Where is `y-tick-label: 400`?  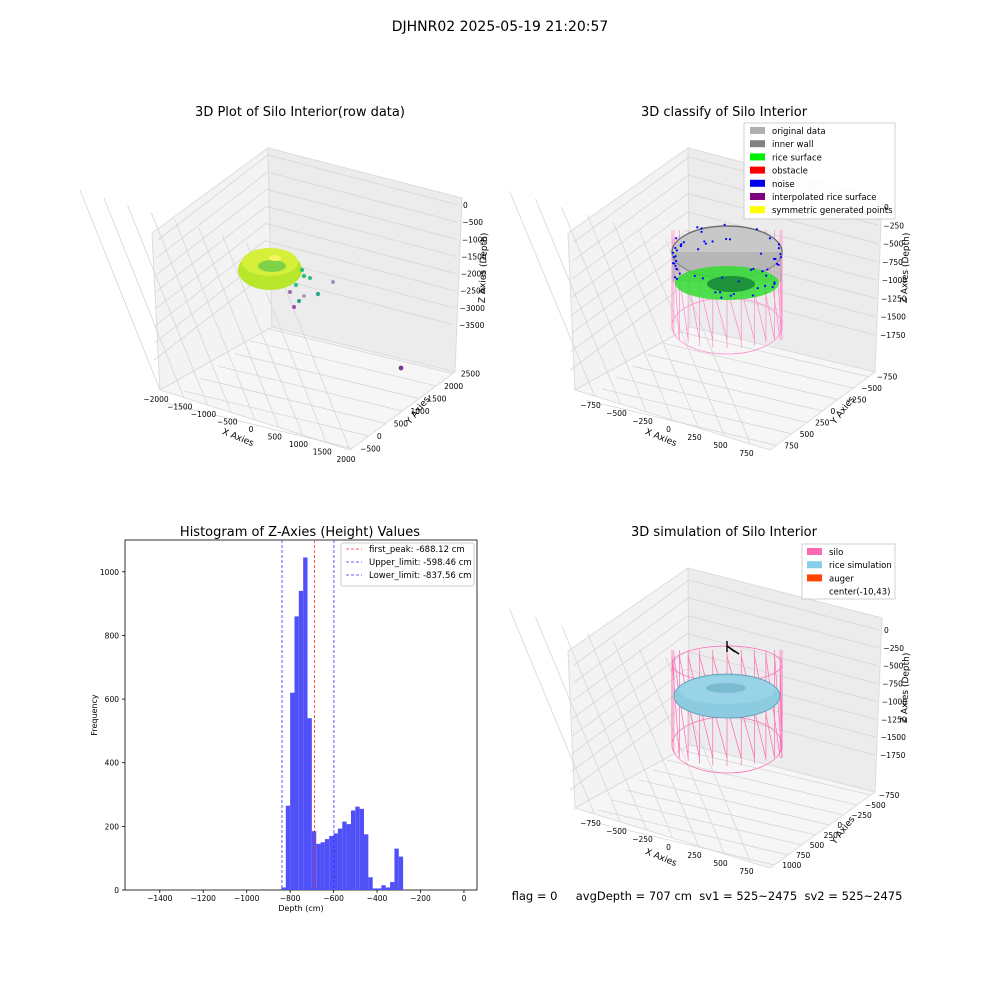
y-tick-label: 400 is located at coordinates (112, 763).